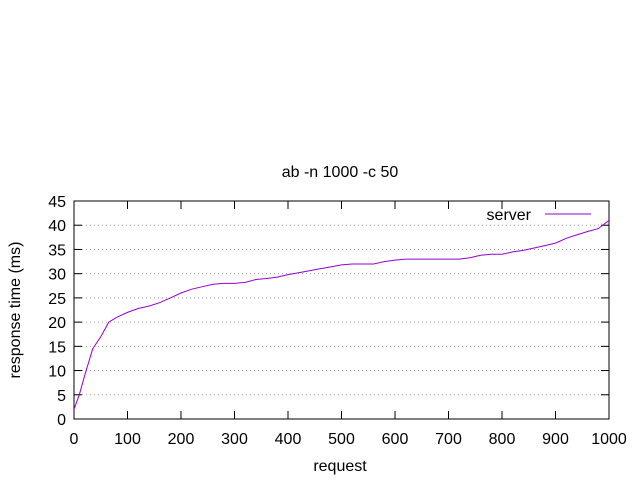  Describe the element at coordinates (74, 439) in the screenshot. I see `x-tick-label-0: 0` at that location.